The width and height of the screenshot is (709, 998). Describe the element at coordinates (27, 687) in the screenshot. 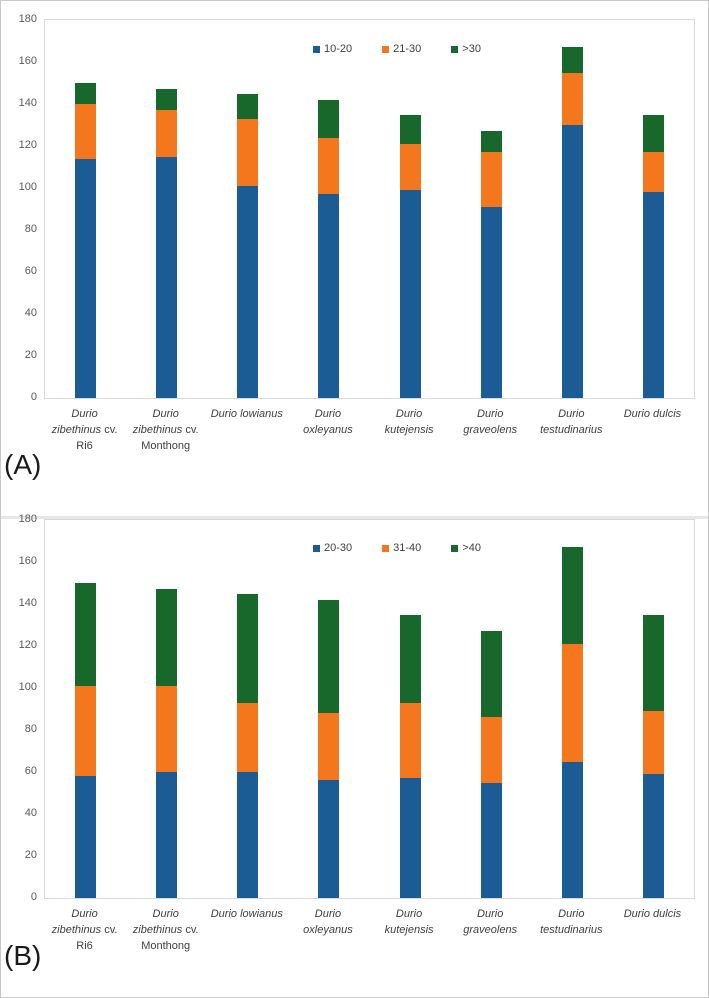

I see `y-axis-tick-label: 100` at that location.